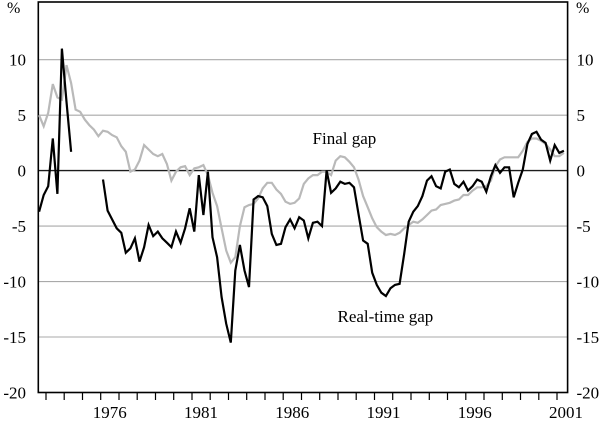 This screenshot has height=422, width=600. I want to click on x-axis-label-1991: 1991, so click(384, 412).